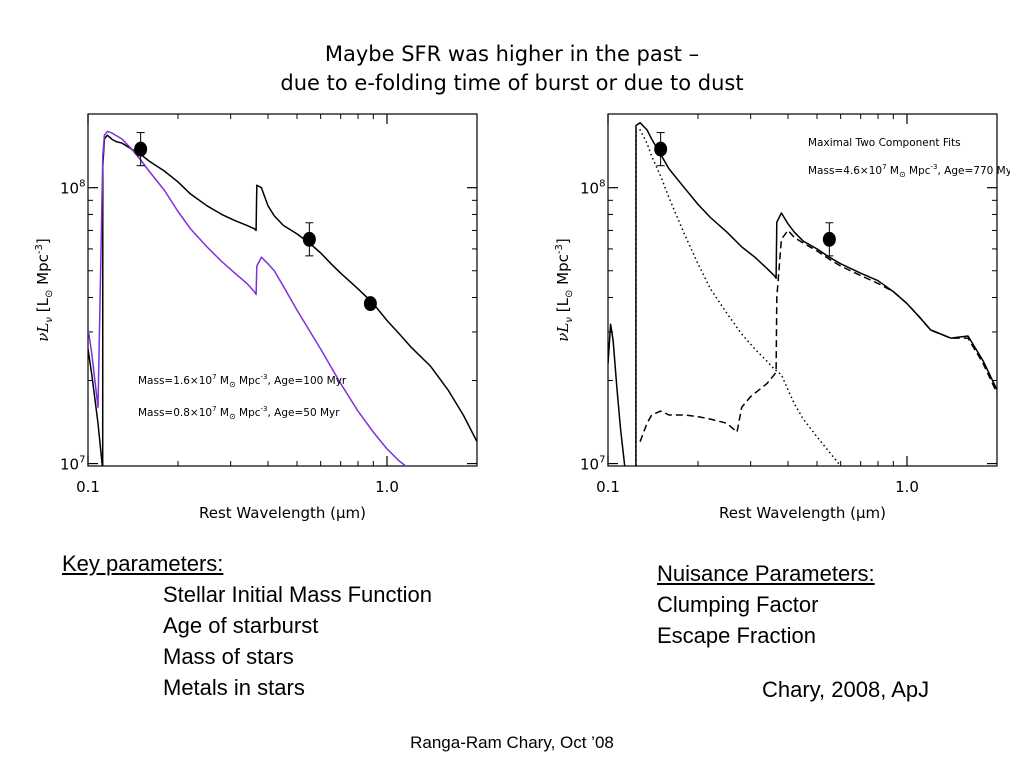 This screenshot has width=1024, height=768. Describe the element at coordinates (175, 381) in the screenshot. I see `entry-text: Mass=1.6×10` at that location.